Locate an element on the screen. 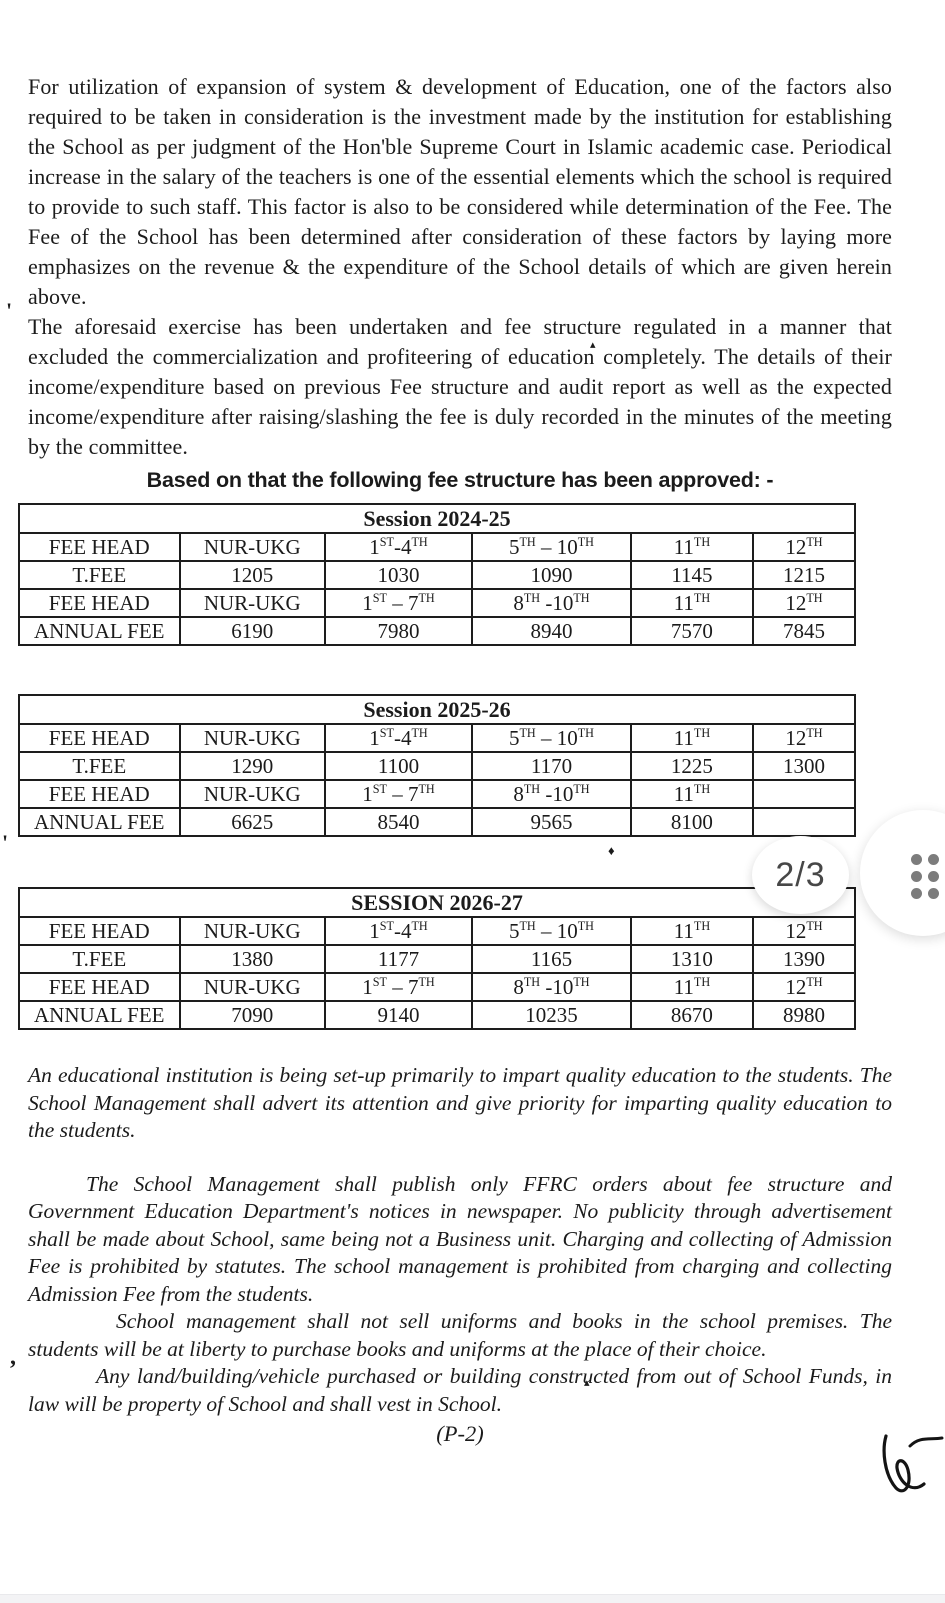  table-cell: 1170 is located at coordinates (551, 766).